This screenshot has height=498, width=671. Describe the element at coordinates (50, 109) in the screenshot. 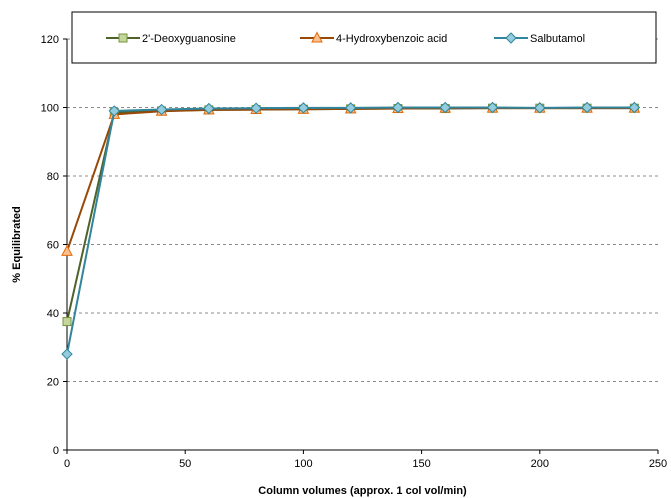

I see `y-tick-label: 100` at that location.